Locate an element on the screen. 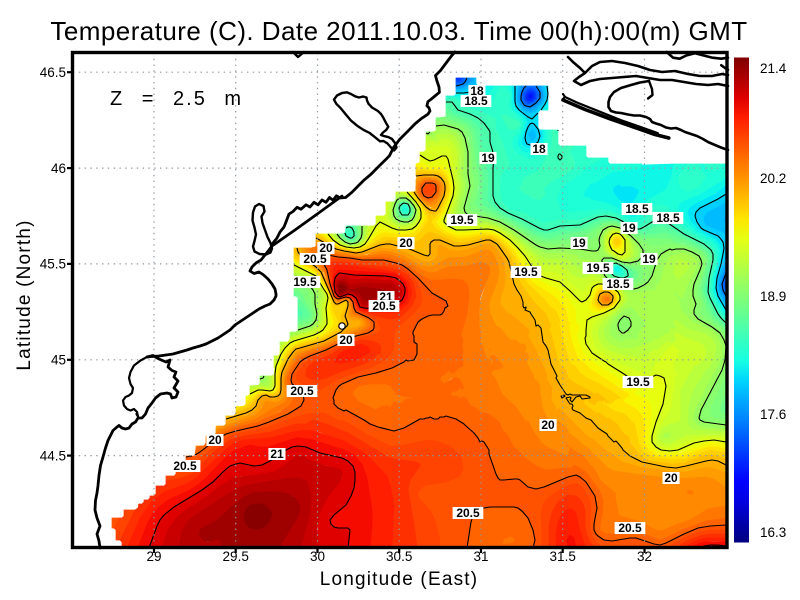 The height and width of the screenshot is (600, 800). svg-text: 30.5 is located at coordinates (399, 556).